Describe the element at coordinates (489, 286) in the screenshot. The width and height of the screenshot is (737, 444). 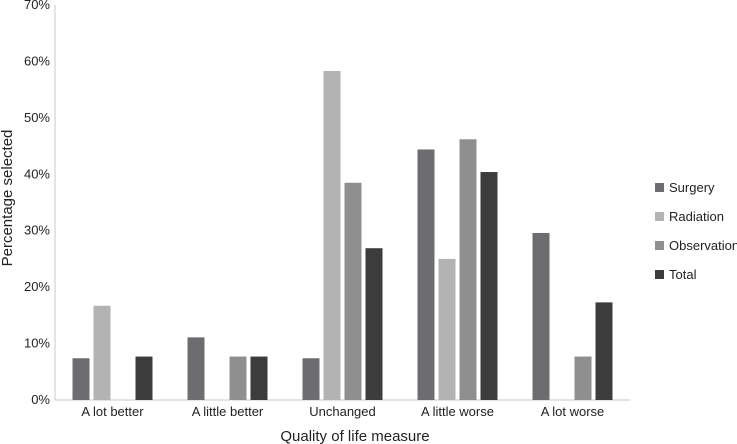
I see `bar-total-a-little-worse` at that location.